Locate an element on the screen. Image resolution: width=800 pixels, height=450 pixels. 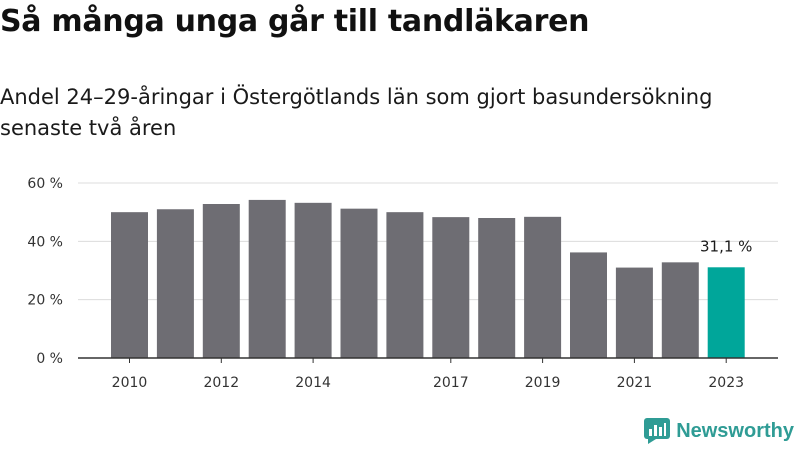
newsworthy-logo-icon is located at coordinates (657, 431).